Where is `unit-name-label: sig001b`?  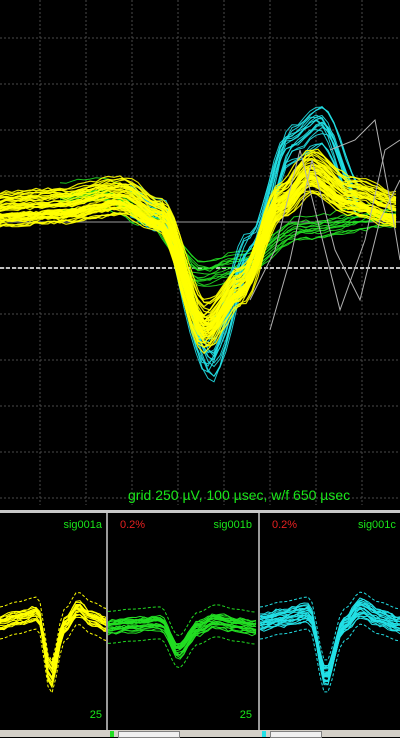 unit-name-label: sig001b is located at coordinates (232, 525).